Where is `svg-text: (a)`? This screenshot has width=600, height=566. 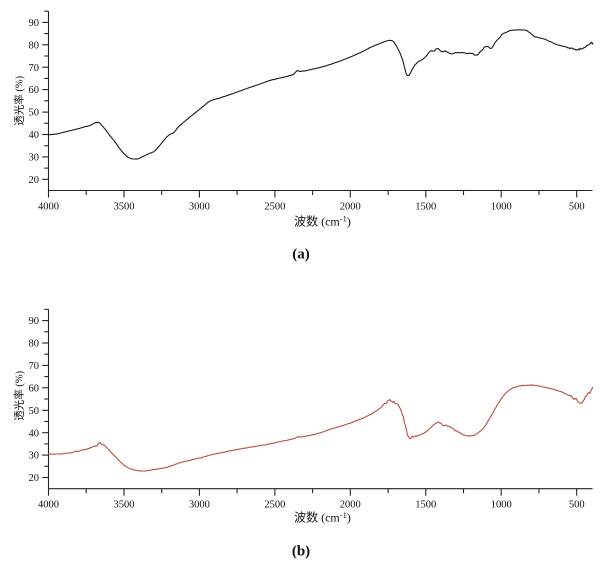
svg-text: (a) is located at coordinates (301, 255).